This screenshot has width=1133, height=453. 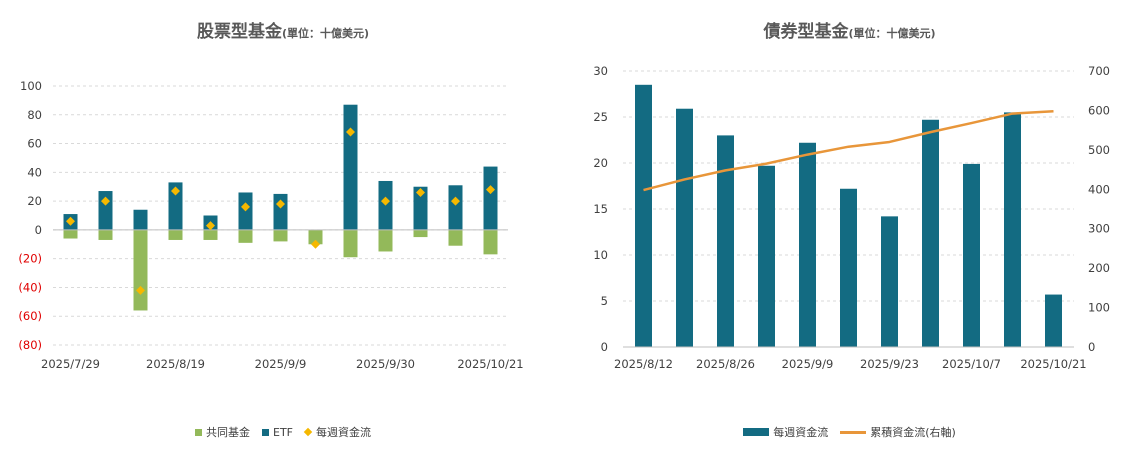 I want to click on legend-item-mutual-fund: 共同基金, so click(x=222, y=432).